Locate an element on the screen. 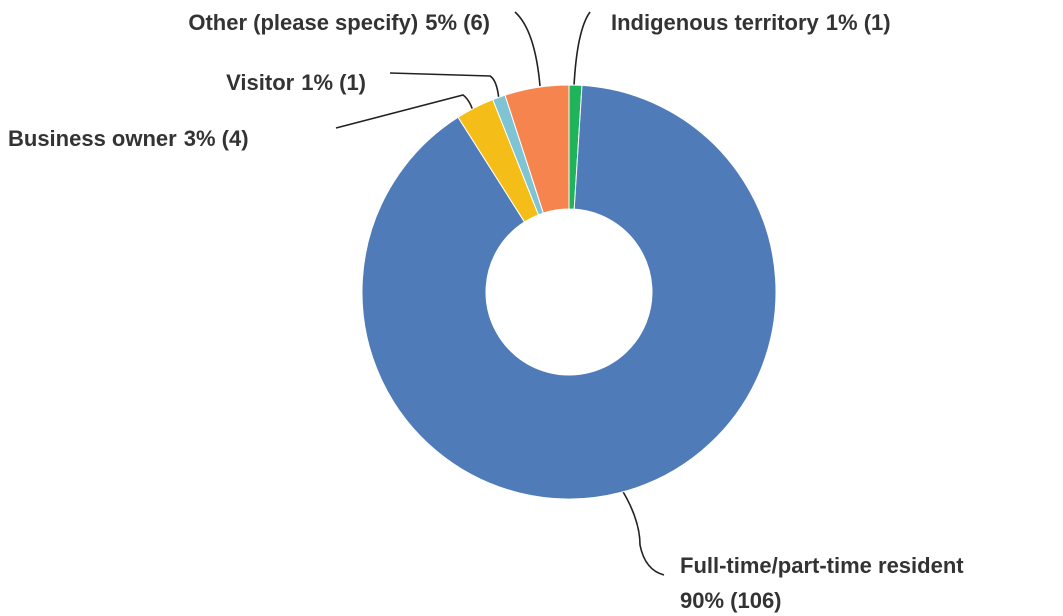  value-label: 3% (4) is located at coordinates (216, 138).